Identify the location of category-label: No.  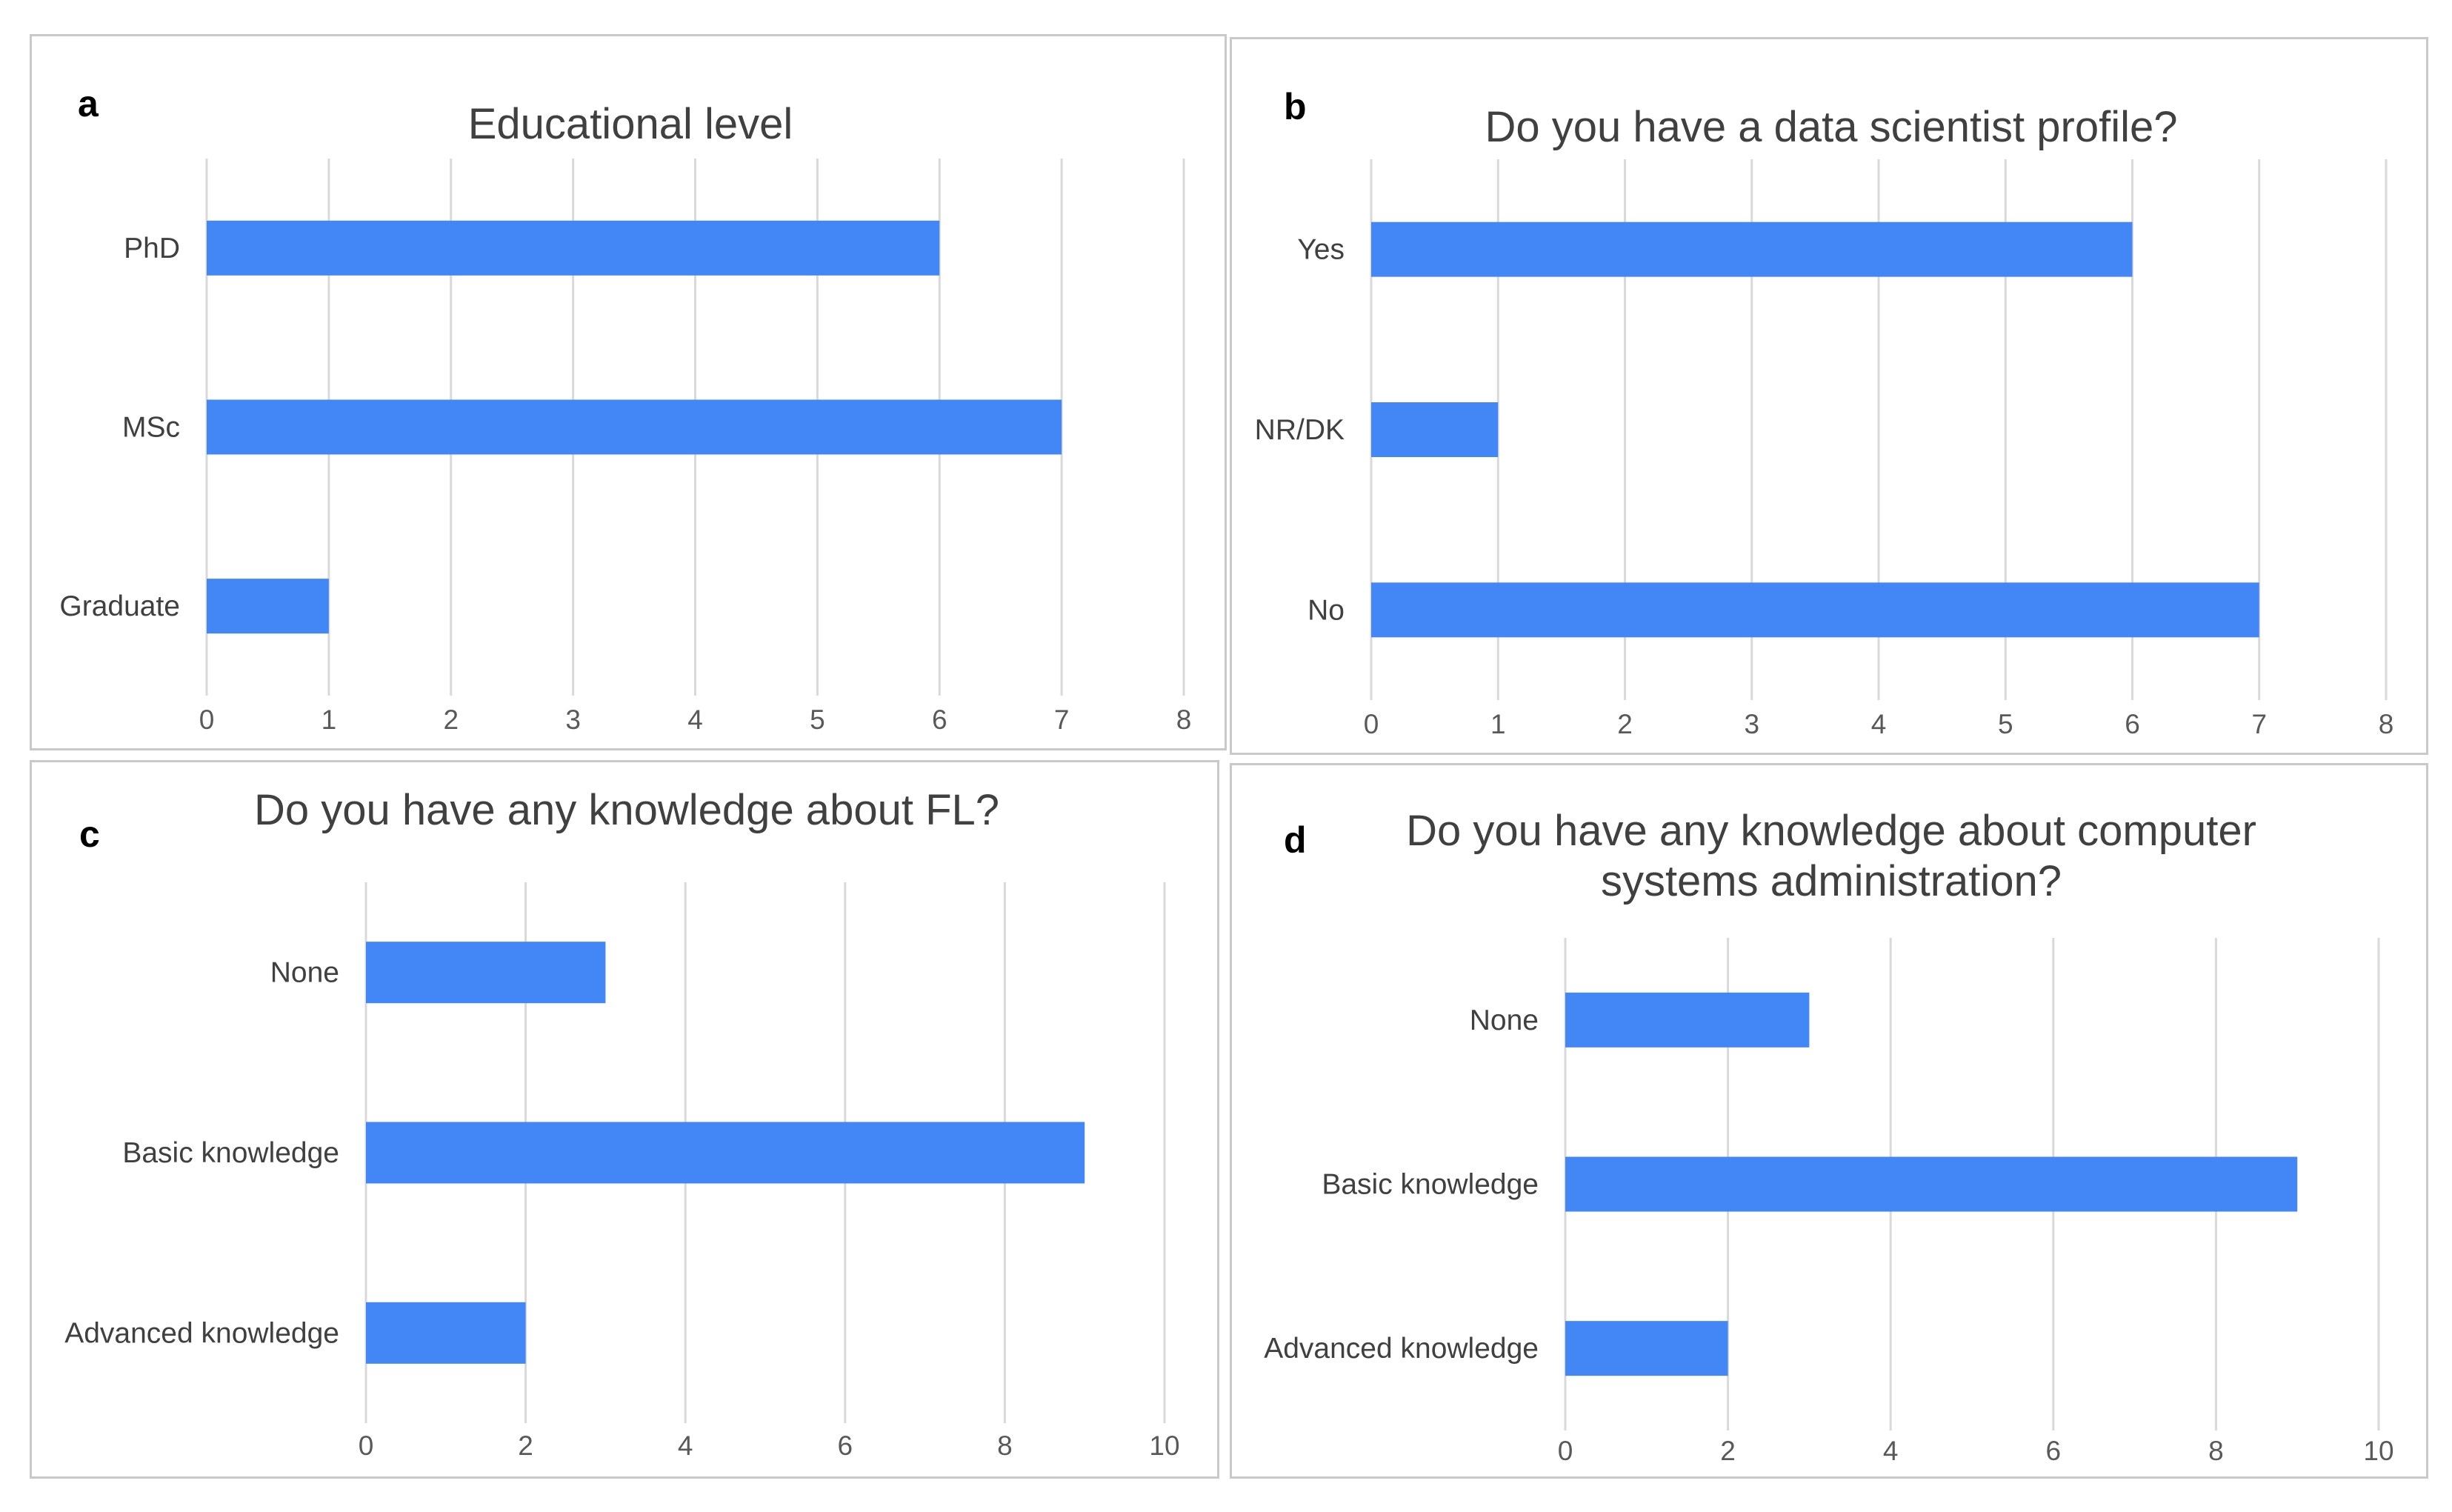
(1326, 610).